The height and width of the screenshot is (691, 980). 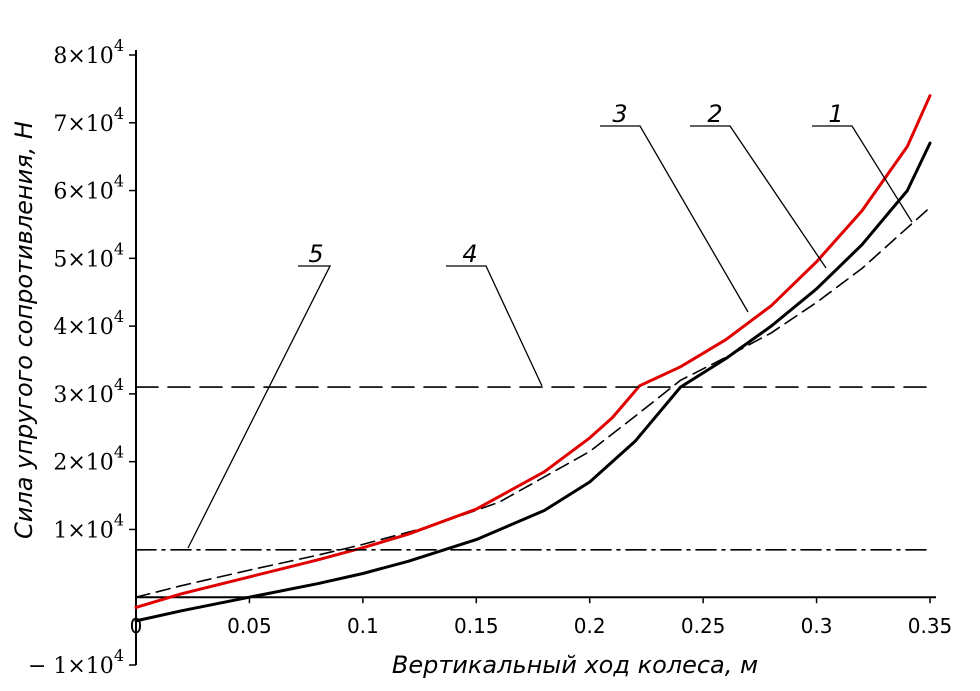 I want to click on callout-label-5: 5, so click(x=315, y=254).